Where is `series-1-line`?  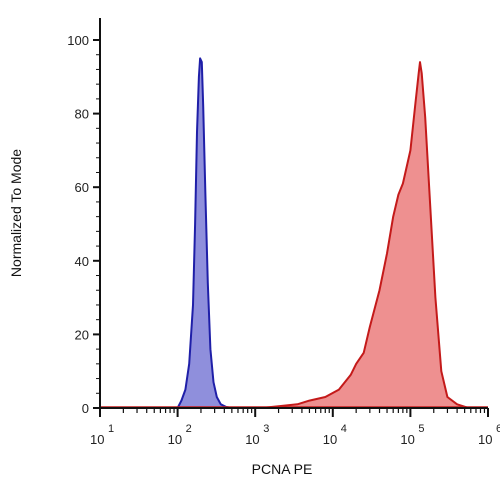 series-1-line is located at coordinates (204, 233).